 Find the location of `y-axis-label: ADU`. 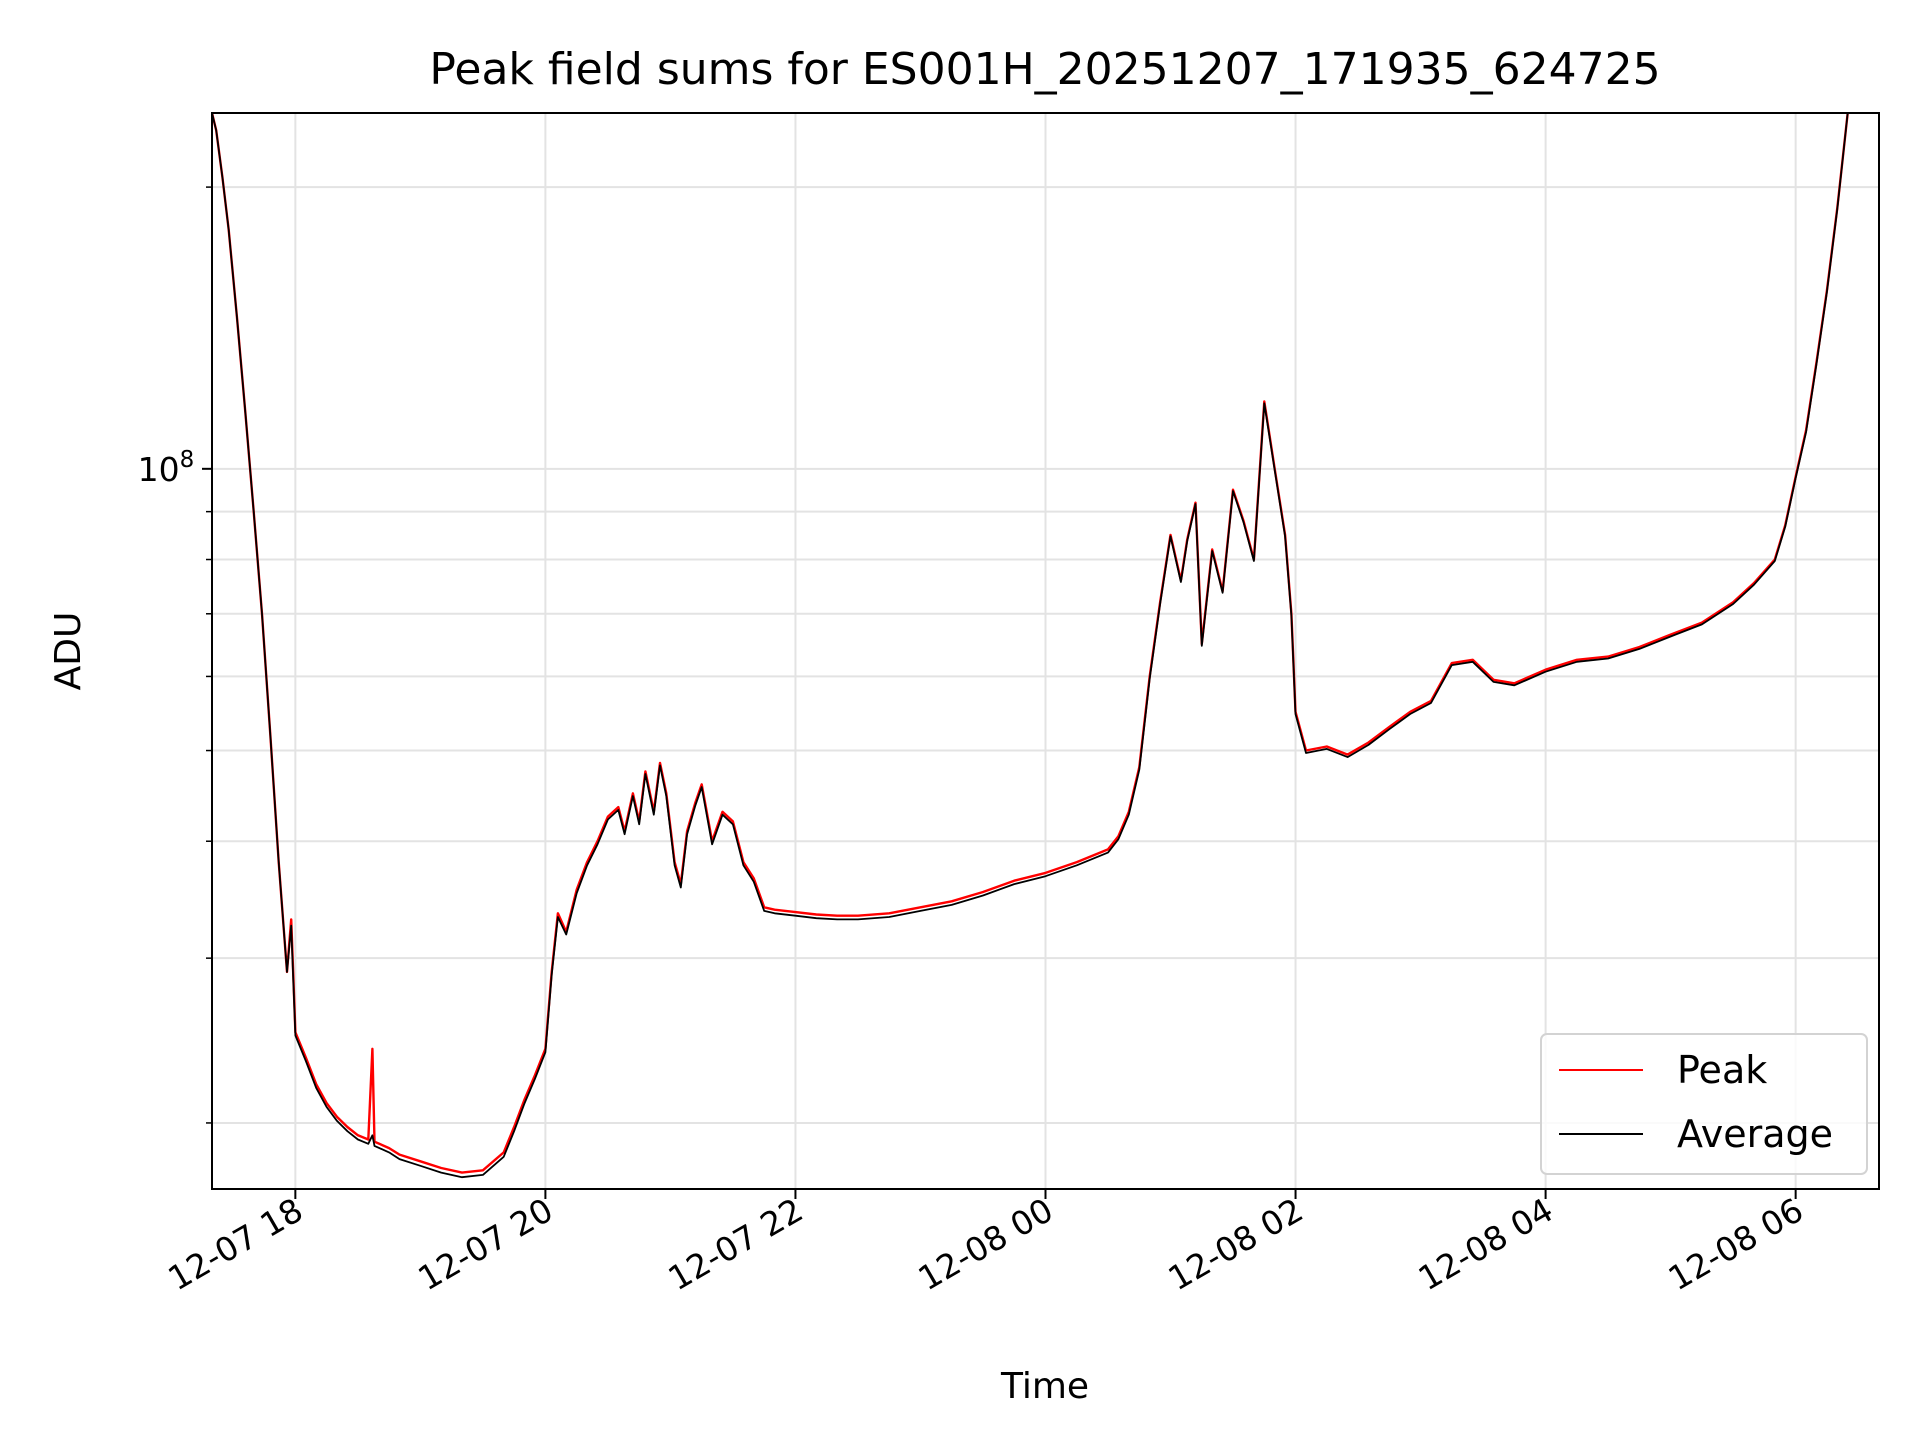

y-axis-label: ADU is located at coordinates (68, 651).